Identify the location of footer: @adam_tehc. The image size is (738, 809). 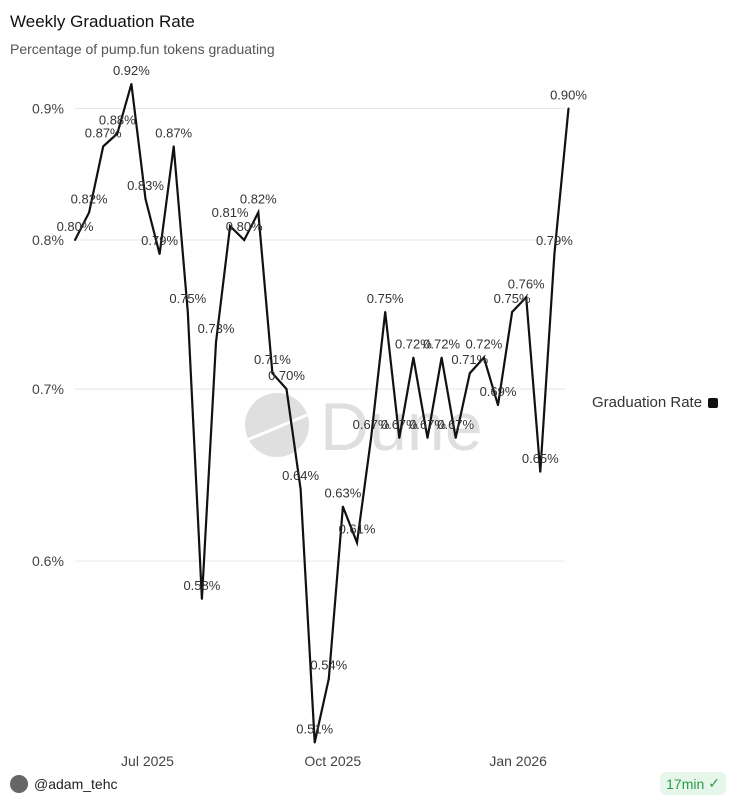
(63, 784).